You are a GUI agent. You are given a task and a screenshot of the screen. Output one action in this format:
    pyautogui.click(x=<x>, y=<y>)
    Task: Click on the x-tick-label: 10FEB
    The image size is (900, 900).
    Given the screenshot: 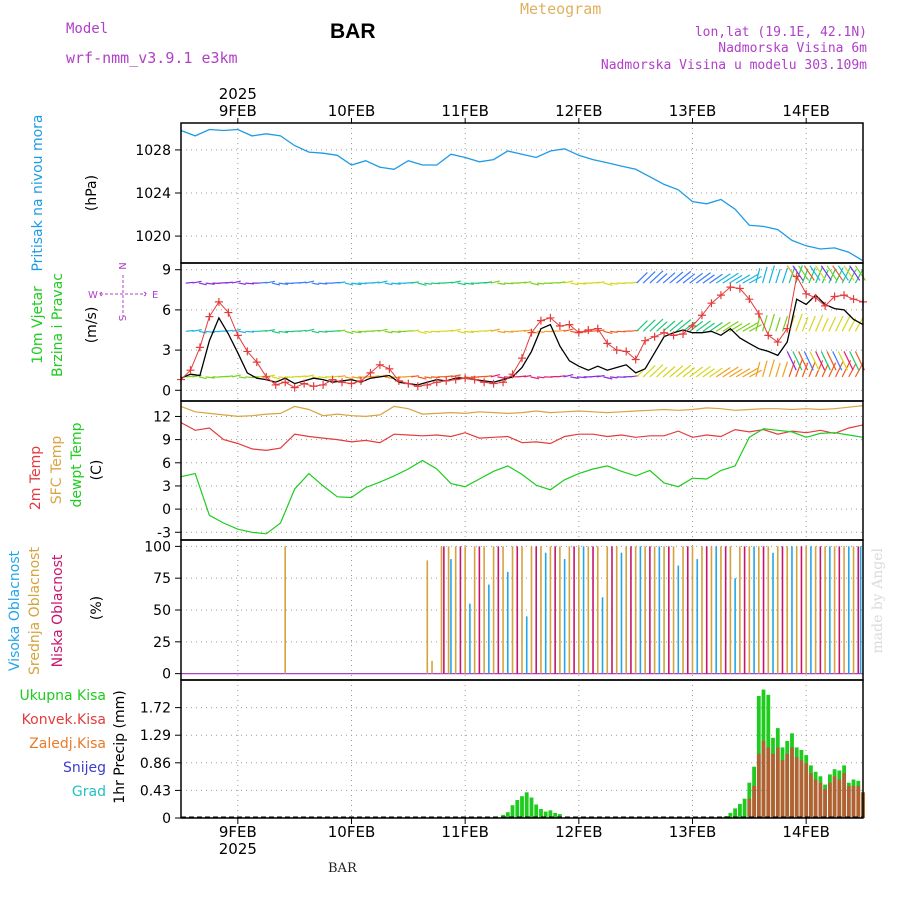 What is the action you would take?
    pyautogui.click(x=351, y=832)
    